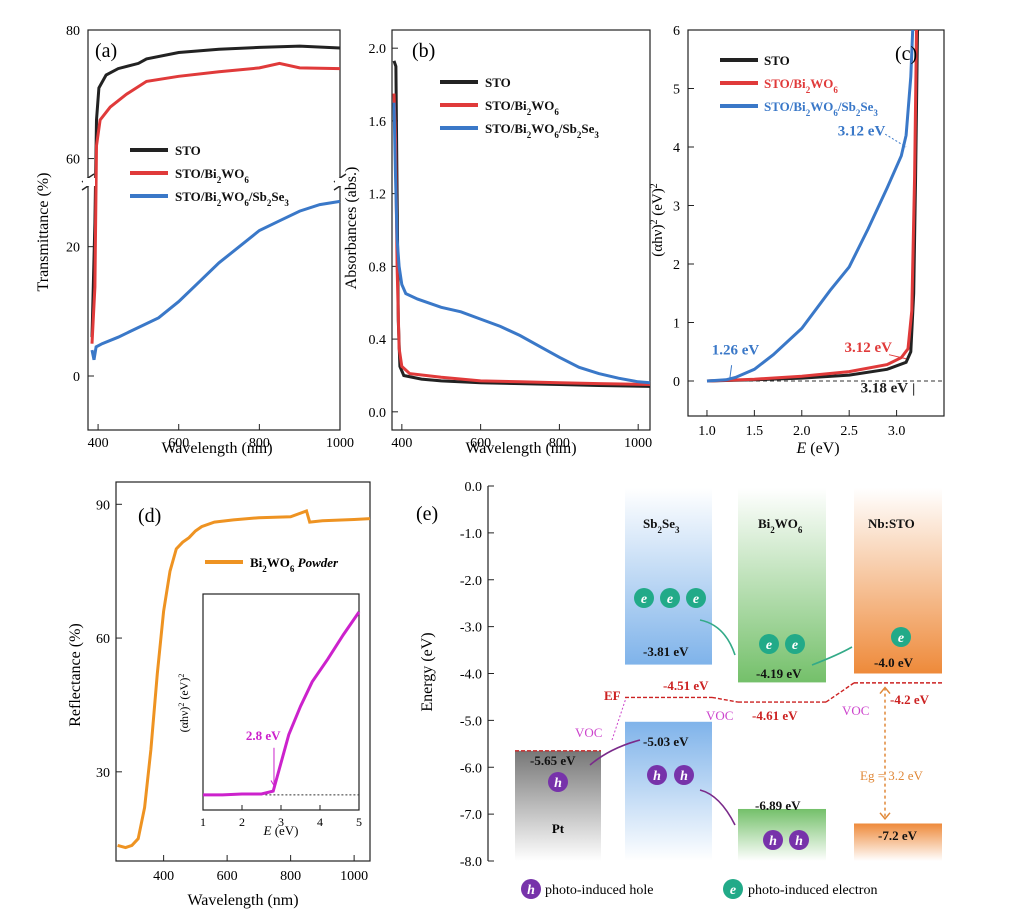 This screenshot has width=1021, height=924. What do you see at coordinates (777, 60) in the screenshot?
I see `legend-c-label-0: STO` at bounding box center [777, 60].